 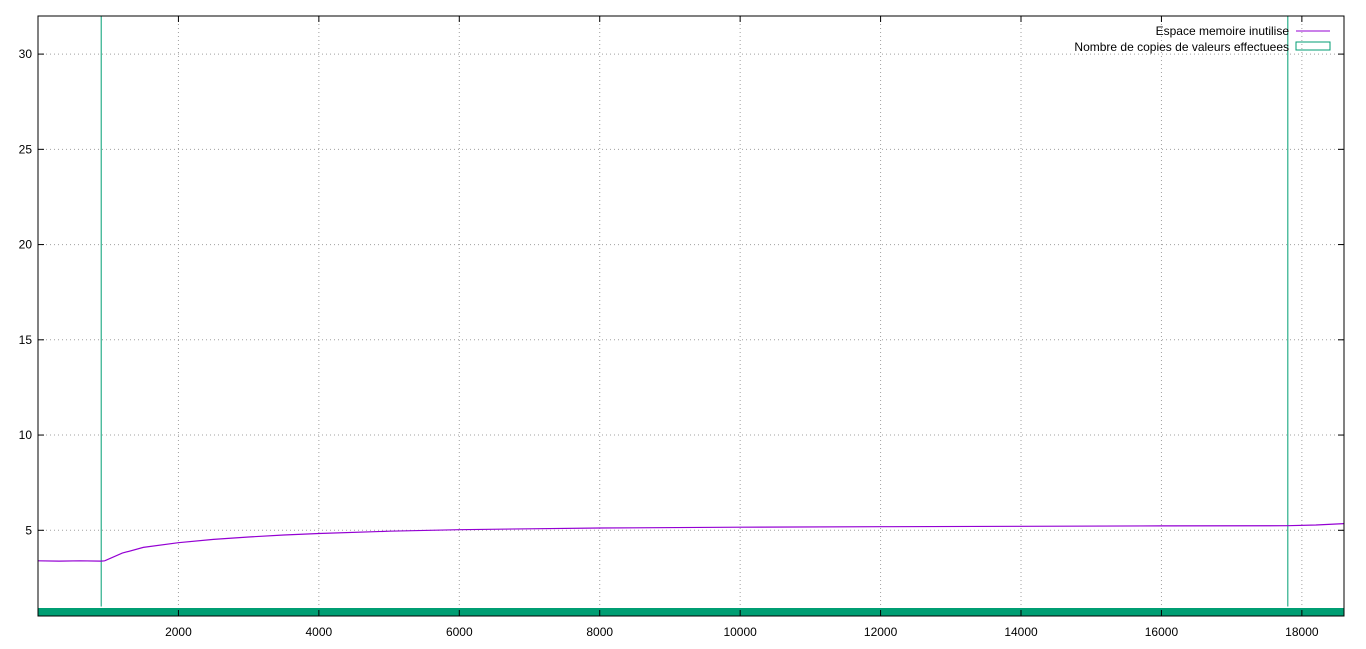 I want to click on y-tick-label: 20, so click(x=26, y=245).